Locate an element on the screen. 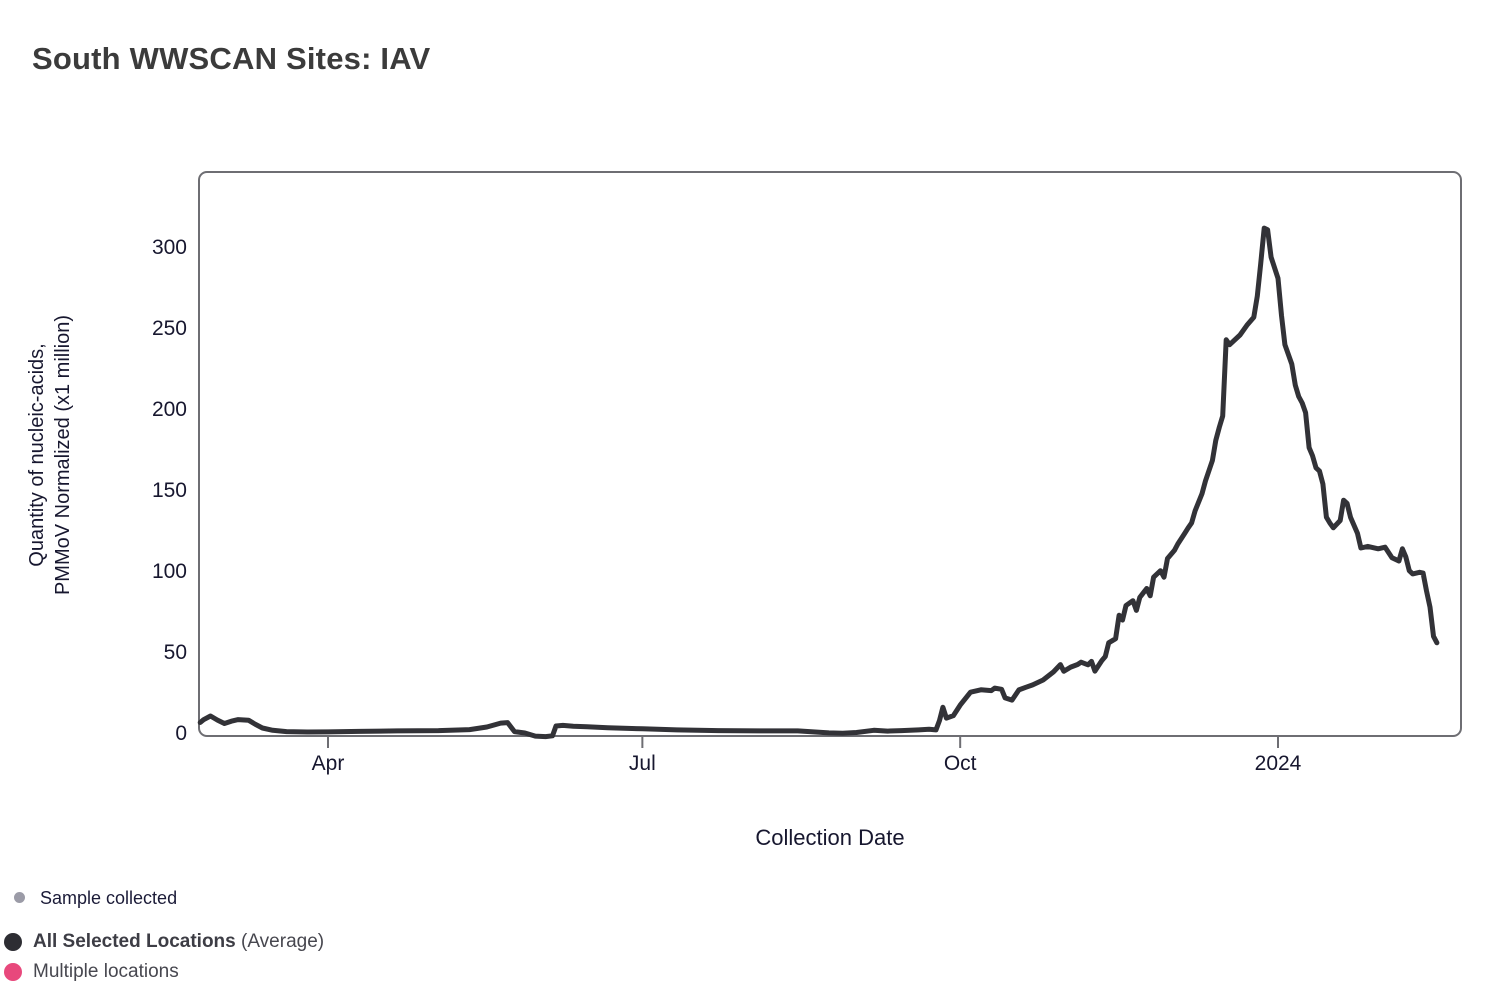 The height and width of the screenshot is (1002, 1500). legend-label-multiple-locations: Multiple locations is located at coordinates (106, 971).